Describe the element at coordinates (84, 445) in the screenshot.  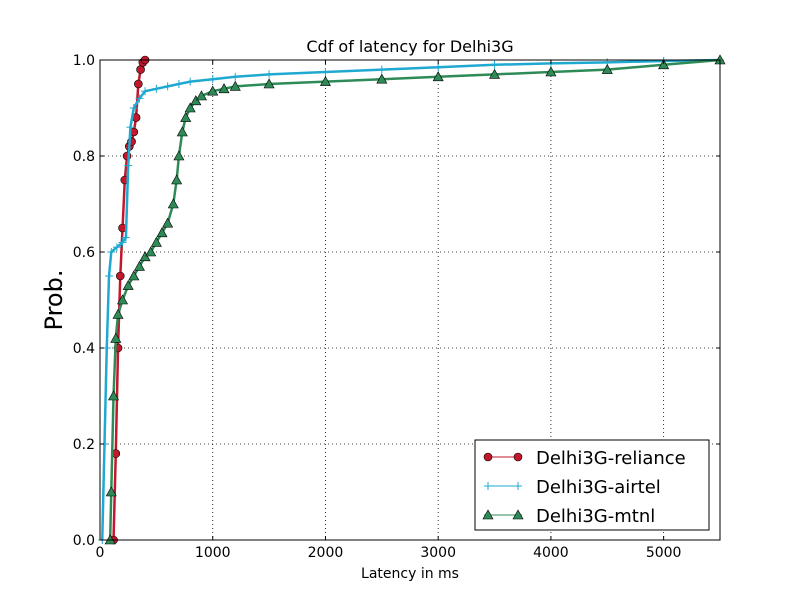
I see `y-tick-label: 0.2` at that location.